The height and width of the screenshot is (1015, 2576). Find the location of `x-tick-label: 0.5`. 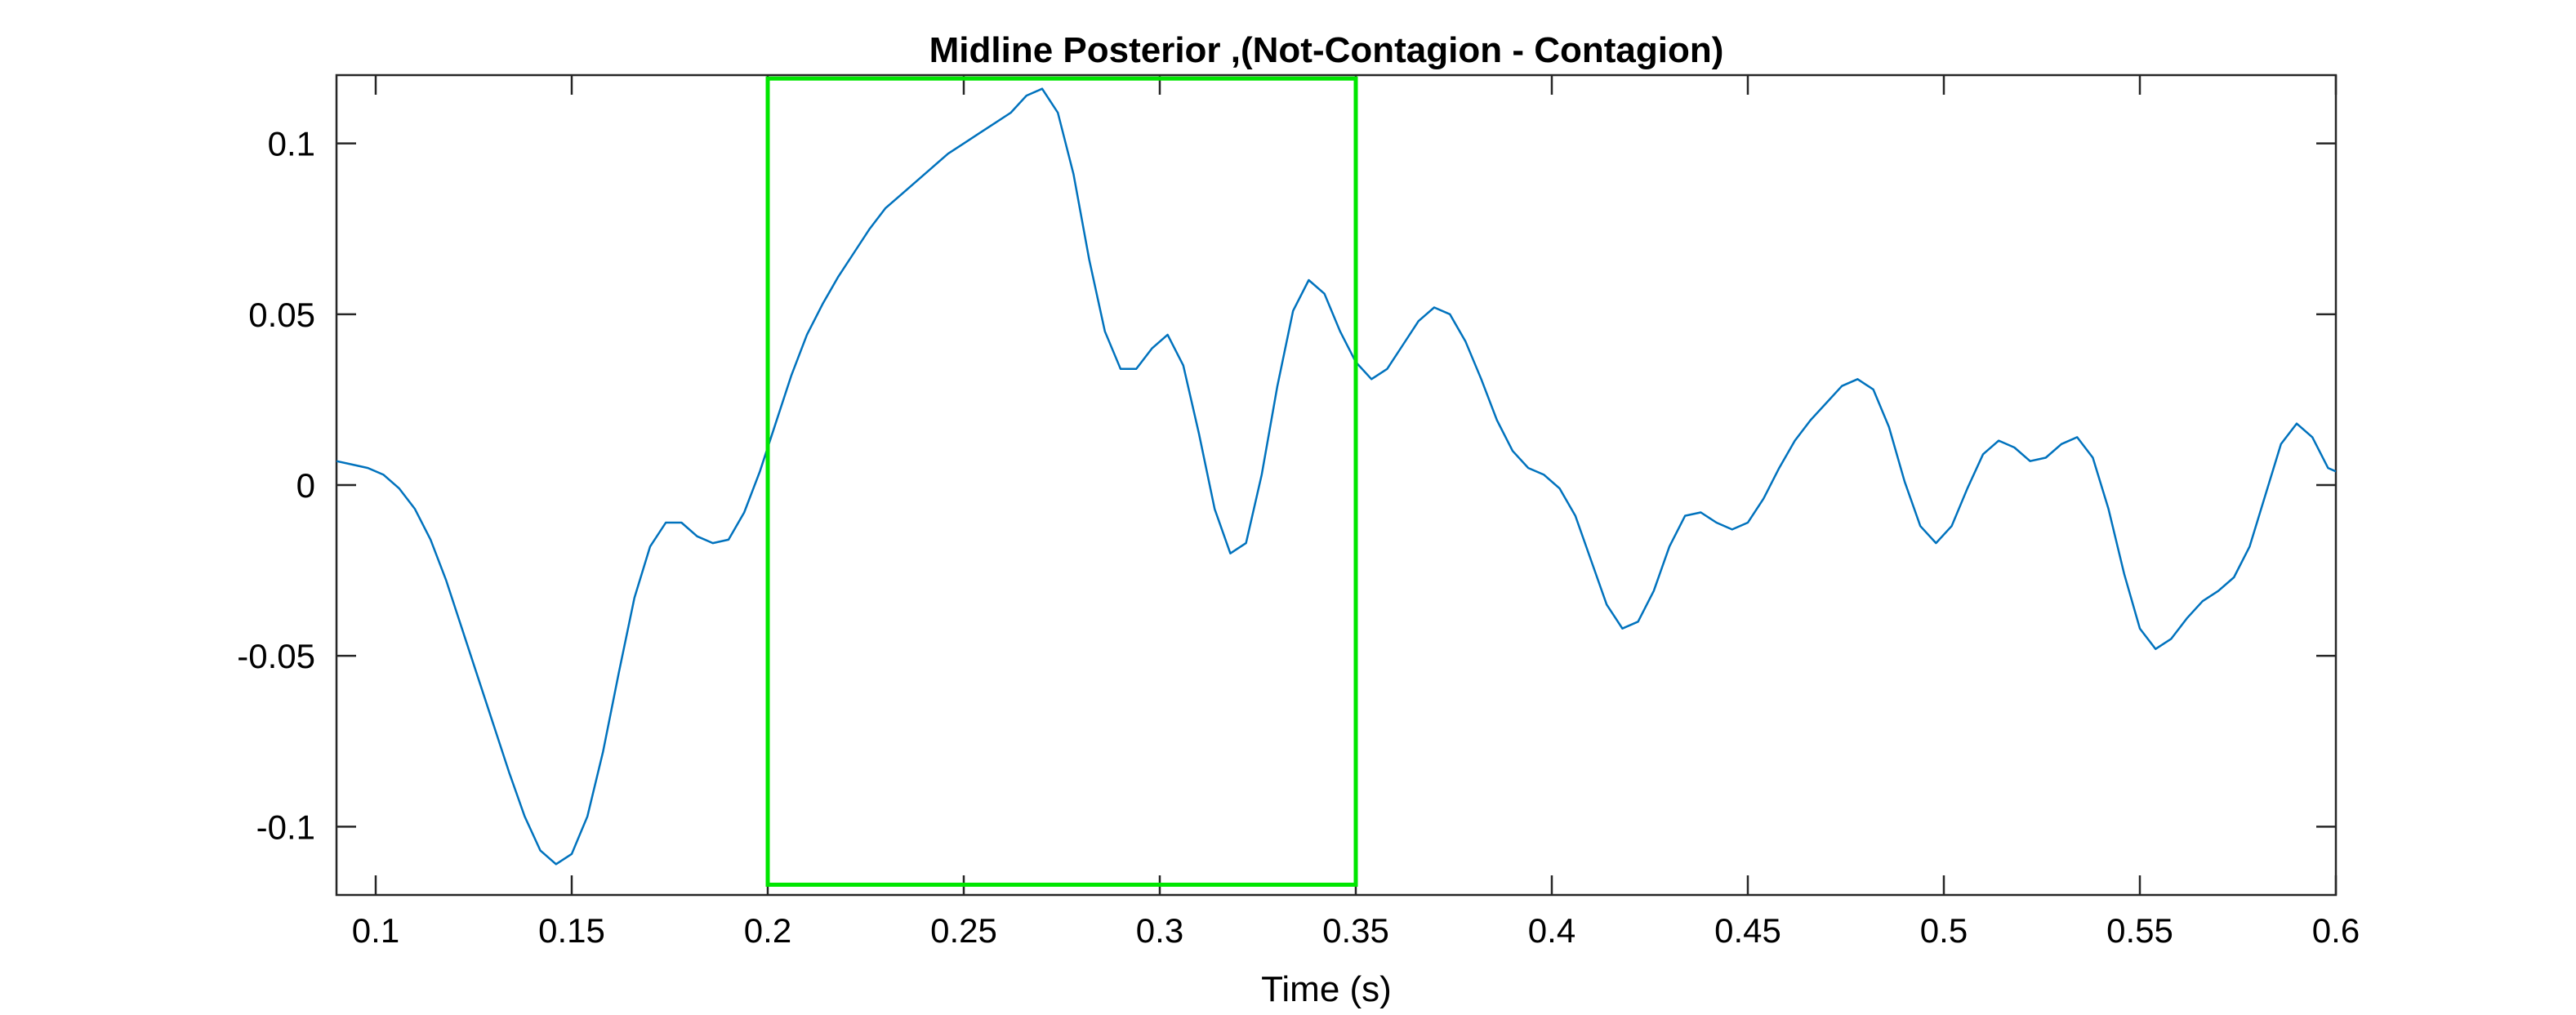

x-tick-label: 0.5 is located at coordinates (1944, 930).